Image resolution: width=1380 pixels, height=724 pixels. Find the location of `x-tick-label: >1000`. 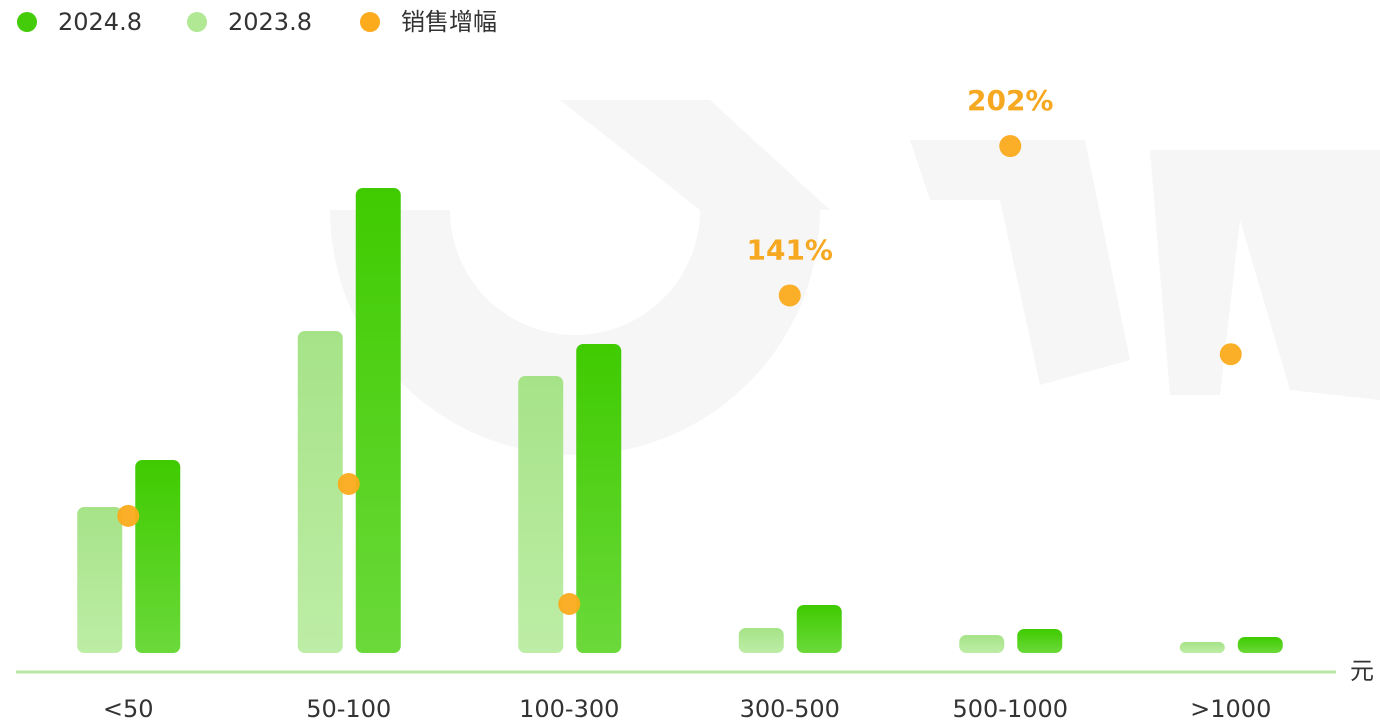

x-tick-label: >1000 is located at coordinates (1230, 709).